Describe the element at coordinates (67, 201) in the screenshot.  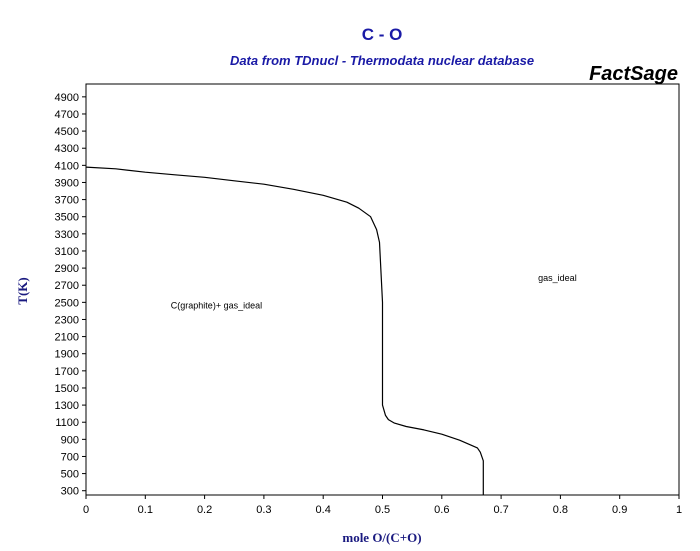
I see `y-tick-label: 3700` at that location.